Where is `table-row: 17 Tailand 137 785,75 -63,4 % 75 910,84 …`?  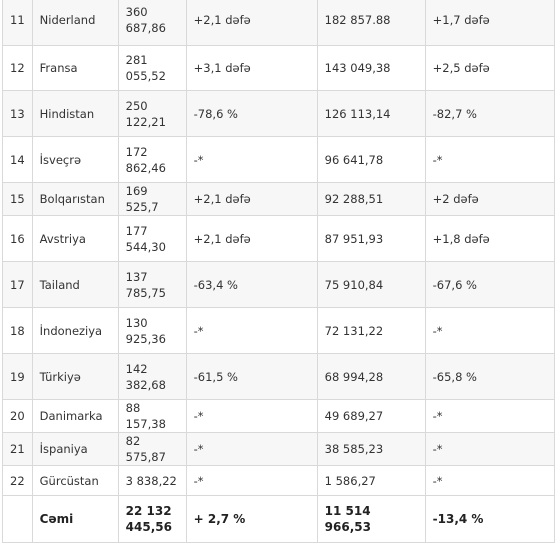
table-row: 17 Tailand 137 785,75 -63,4 % 75 910,84 … is located at coordinates (278, 284).